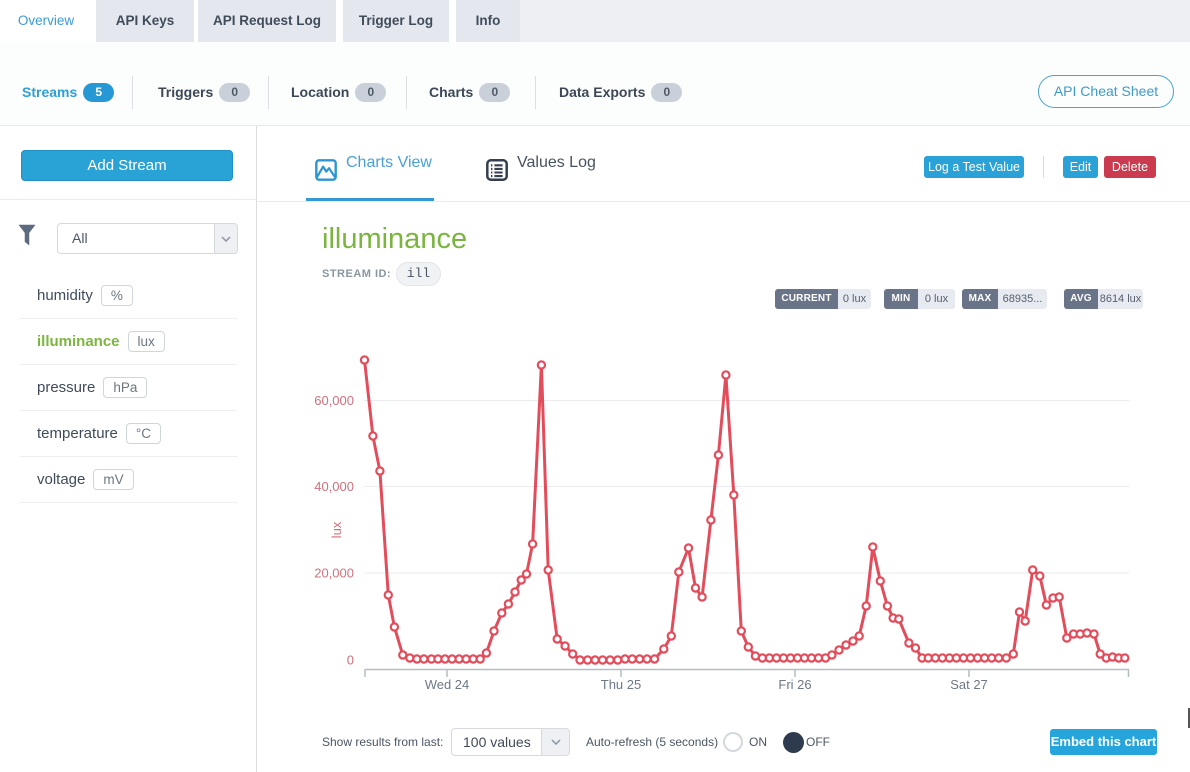 This screenshot has height=772, width=1190. What do you see at coordinates (334, 573) in the screenshot?
I see `svg-text: 20,000` at bounding box center [334, 573].